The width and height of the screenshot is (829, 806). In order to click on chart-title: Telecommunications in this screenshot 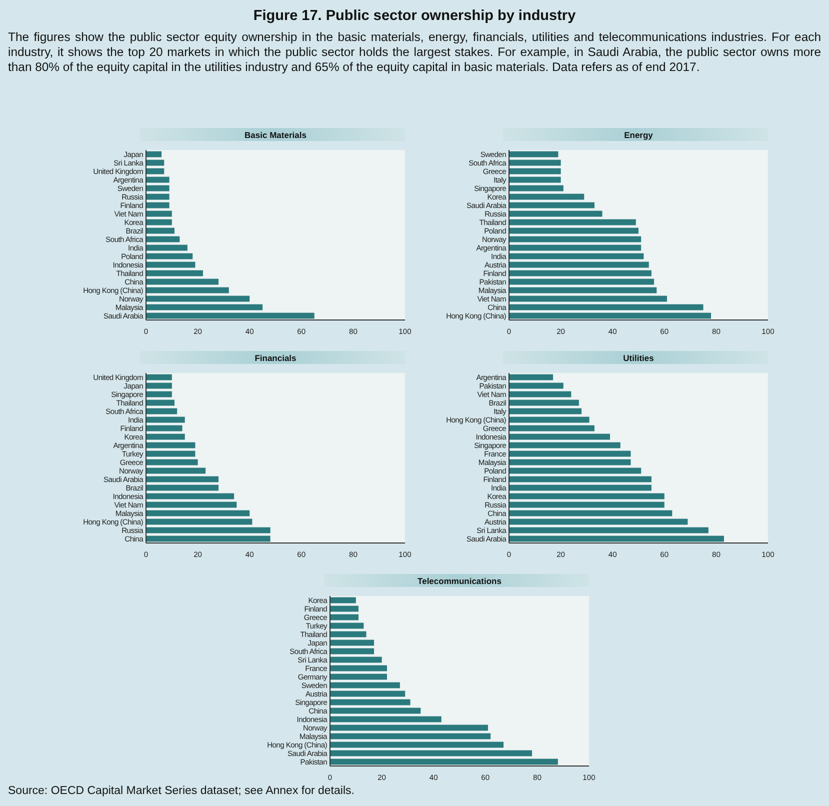, I will do `click(460, 581)`.